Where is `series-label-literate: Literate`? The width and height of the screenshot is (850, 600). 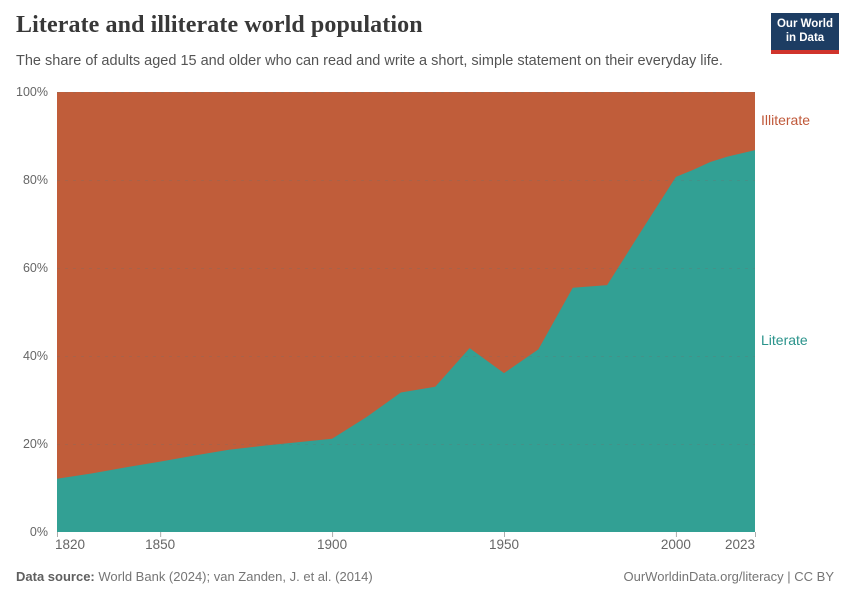
series-label-literate: Literate is located at coordinates (784, 340).